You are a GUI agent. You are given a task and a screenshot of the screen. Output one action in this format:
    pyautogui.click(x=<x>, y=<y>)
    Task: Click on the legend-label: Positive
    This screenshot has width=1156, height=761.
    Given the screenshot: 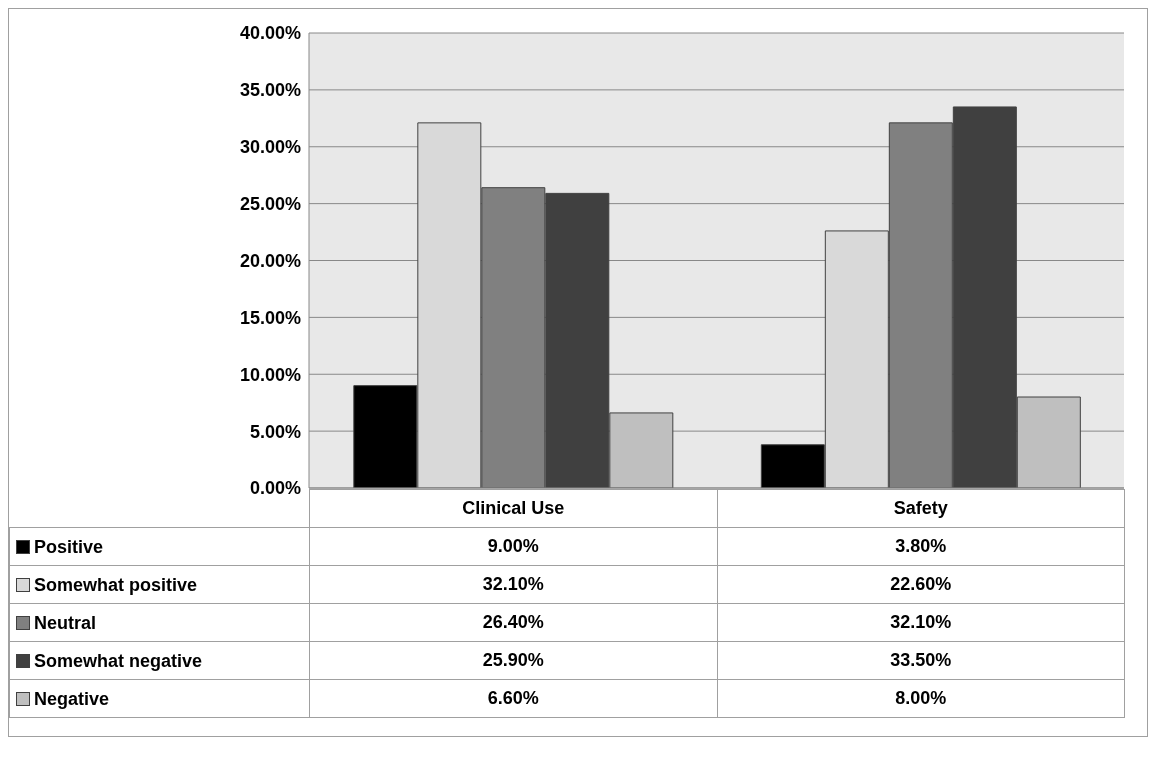 What is the action you would take?
    pyautogui.click(x=69, y=546)
    